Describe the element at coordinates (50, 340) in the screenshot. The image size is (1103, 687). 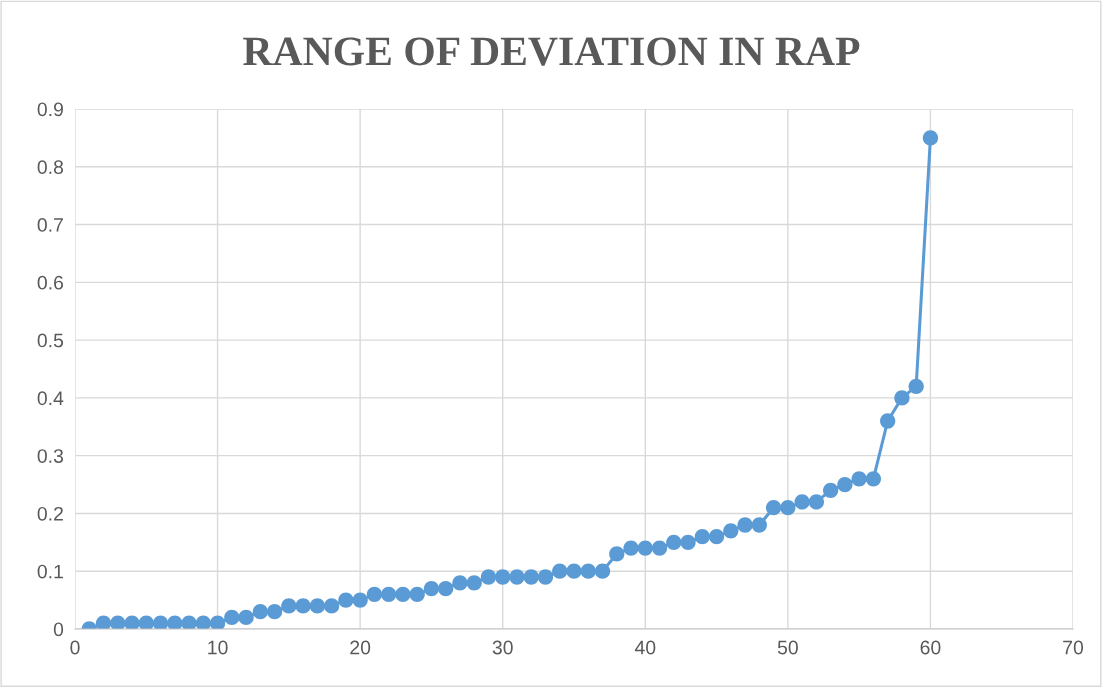
I see `y-tick-label: 0.5` at that location.